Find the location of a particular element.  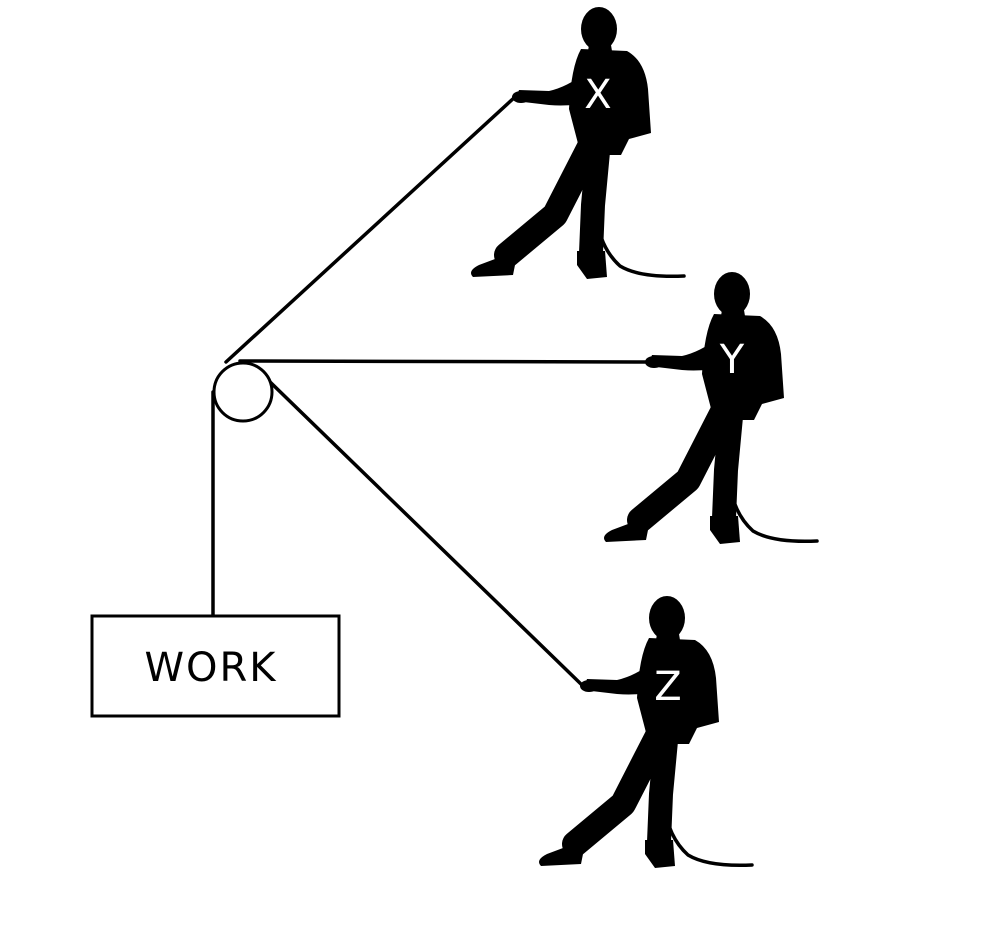

puller-x-label: X is located at coordinates (597, 95).